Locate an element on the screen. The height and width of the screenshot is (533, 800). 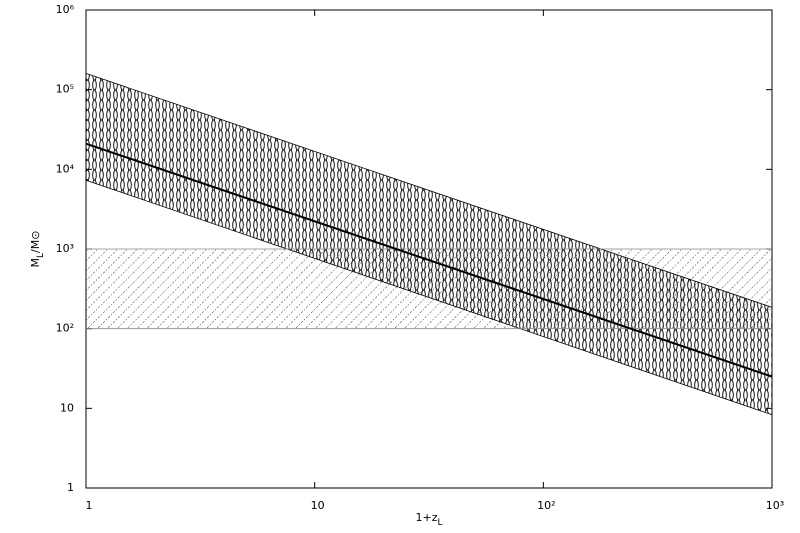
y-tick-label: 1 is located at coordinates (70, 487).